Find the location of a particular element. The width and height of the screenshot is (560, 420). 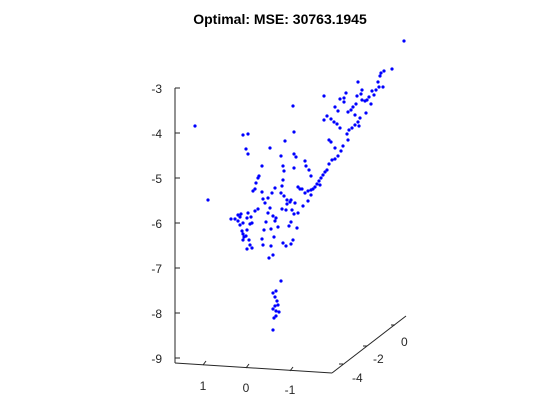

z-tick-label: -3 is located at coordinates (156, 89).